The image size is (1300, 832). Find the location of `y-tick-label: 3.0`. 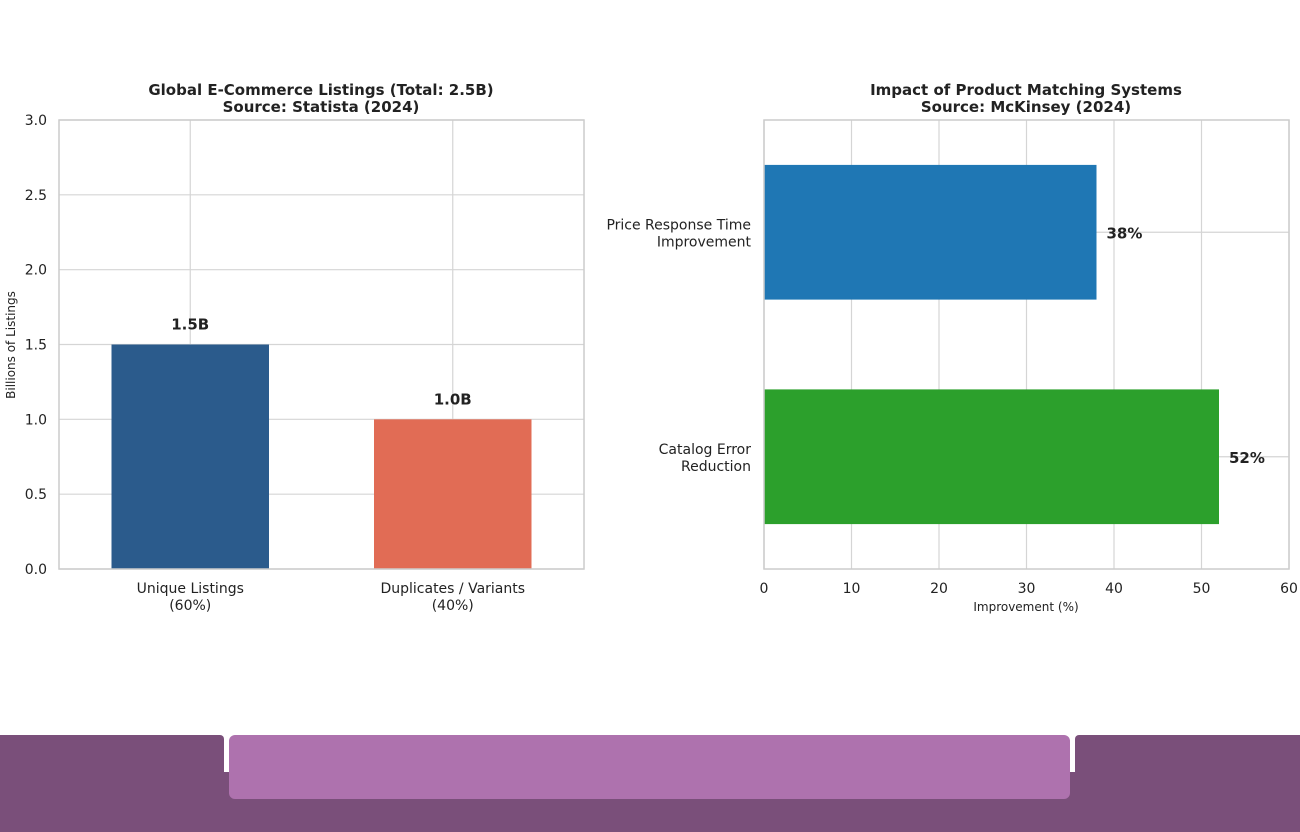

y-tick-label: 3.0 is located at coordinates (36, 121).